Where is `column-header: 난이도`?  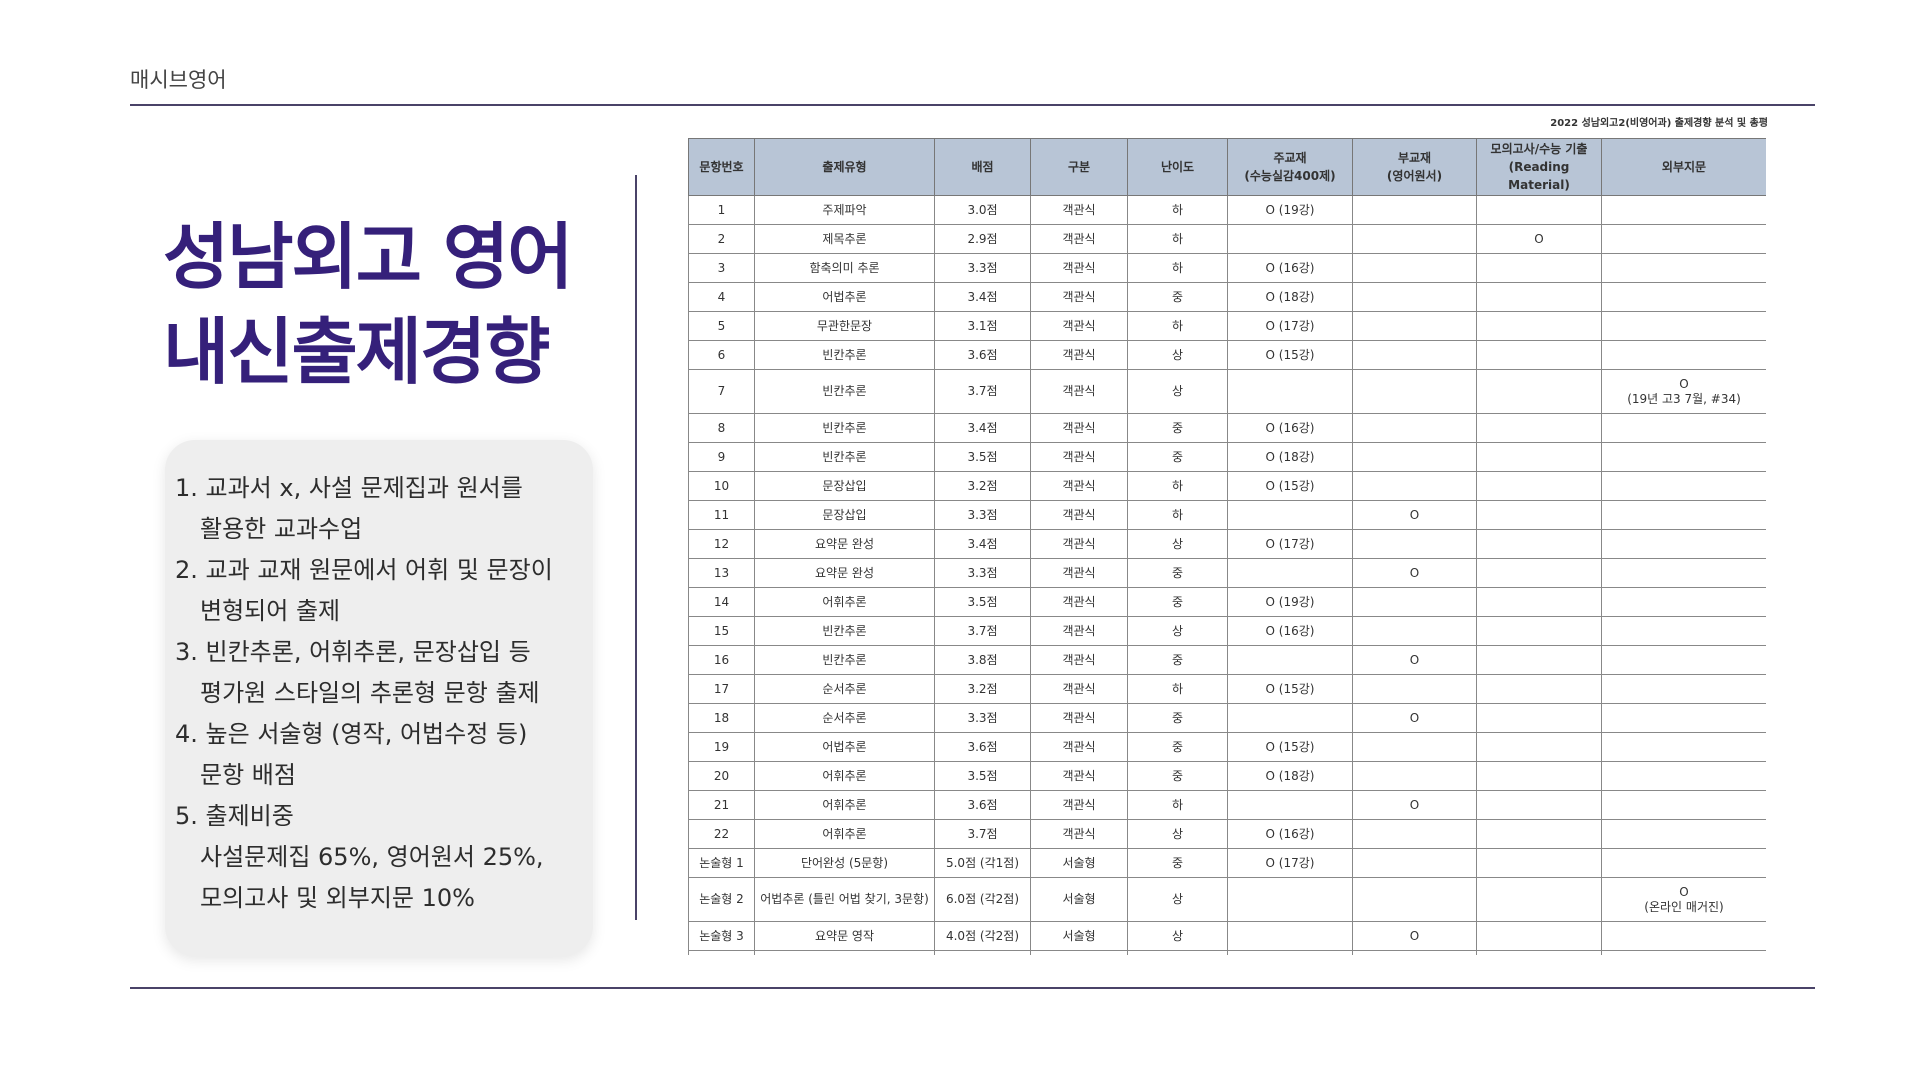
column-header: 난이도 is located at coordinates (1177, 167).